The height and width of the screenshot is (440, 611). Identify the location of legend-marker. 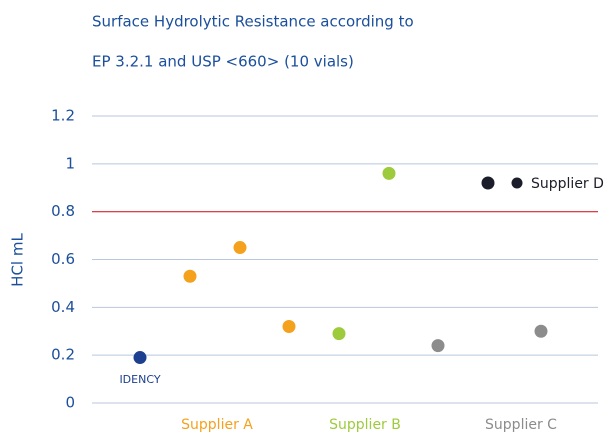
(517, 183).